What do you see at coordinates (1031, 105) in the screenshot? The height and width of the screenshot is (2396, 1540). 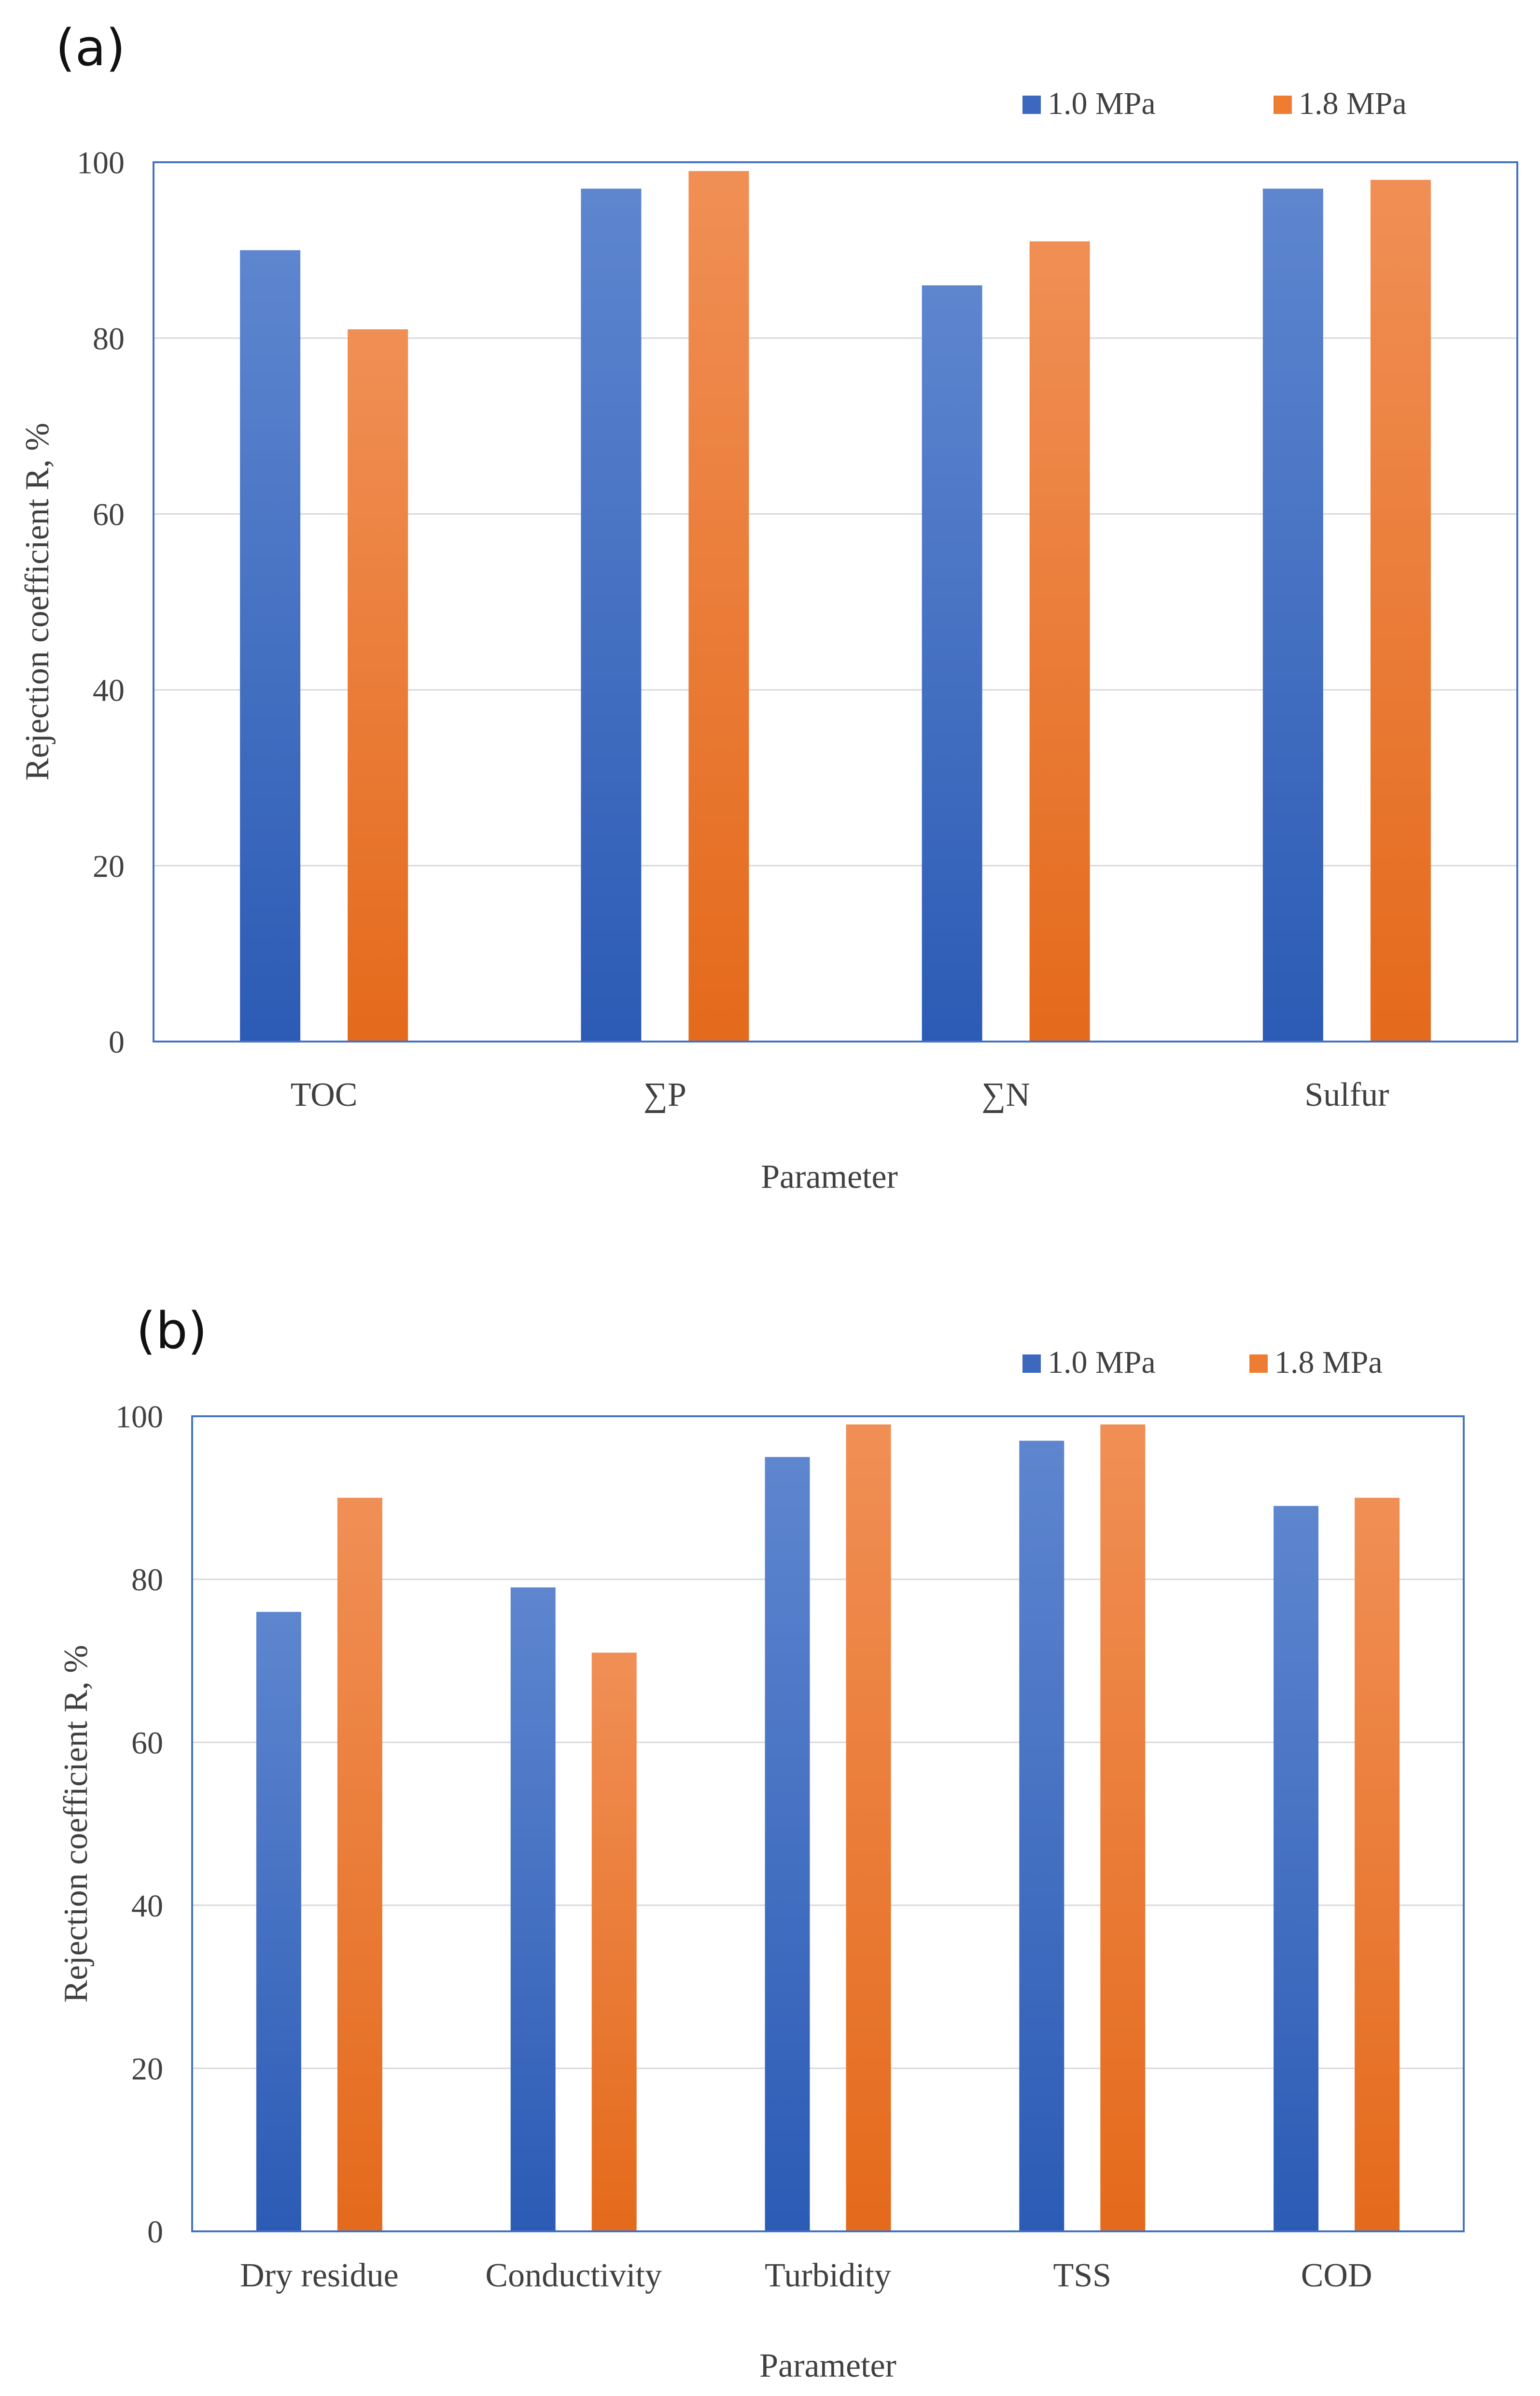 I see `legend-swatch-1-a` at bounding box center [1031, 105].